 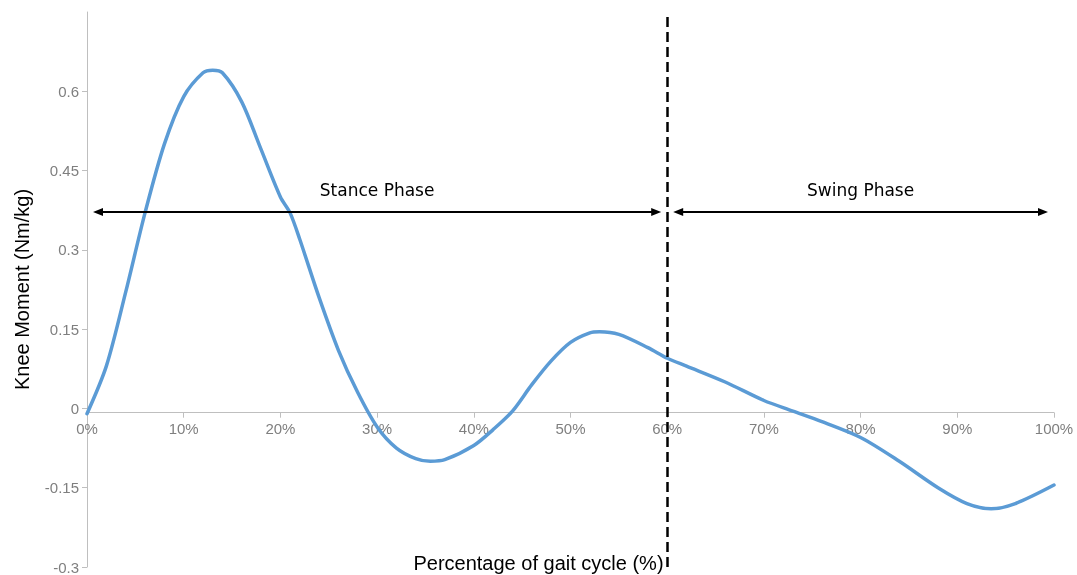 I want to click on y-tick-label: 0.6, so click(x=68, y=91).